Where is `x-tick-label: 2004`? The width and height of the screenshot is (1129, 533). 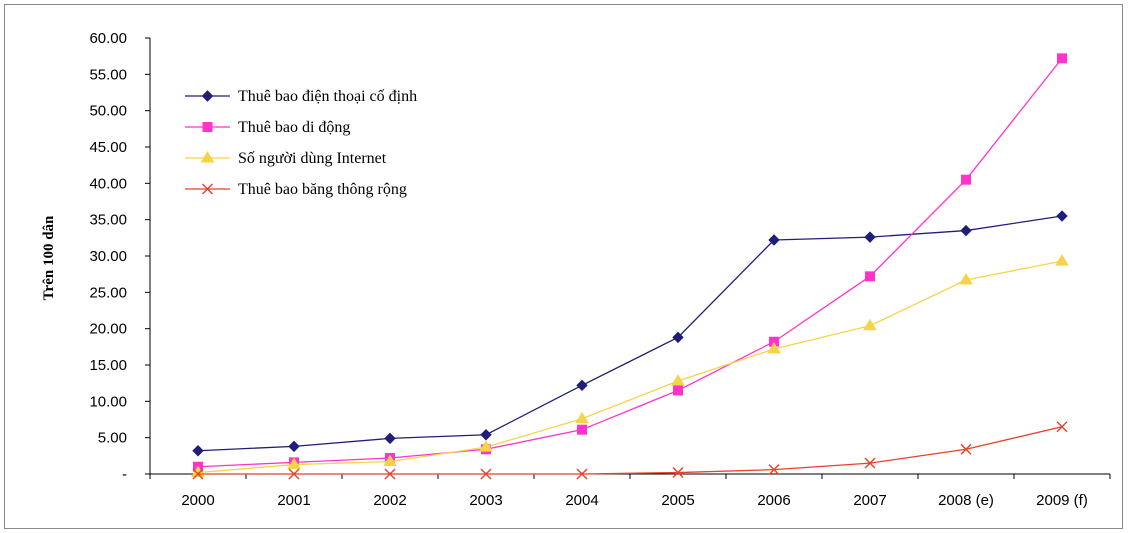
x-tick-label: 2004 is located at coordinates (581, 500).